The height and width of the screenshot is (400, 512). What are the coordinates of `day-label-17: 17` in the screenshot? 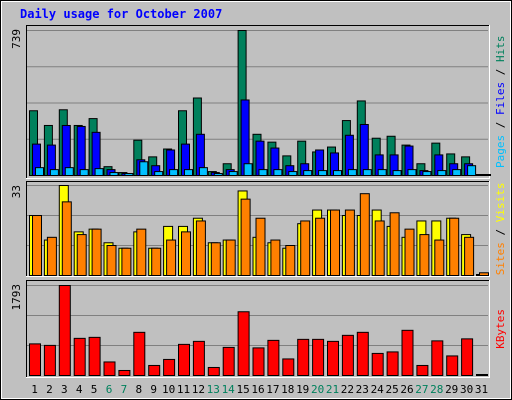 It's located at (272, 389).